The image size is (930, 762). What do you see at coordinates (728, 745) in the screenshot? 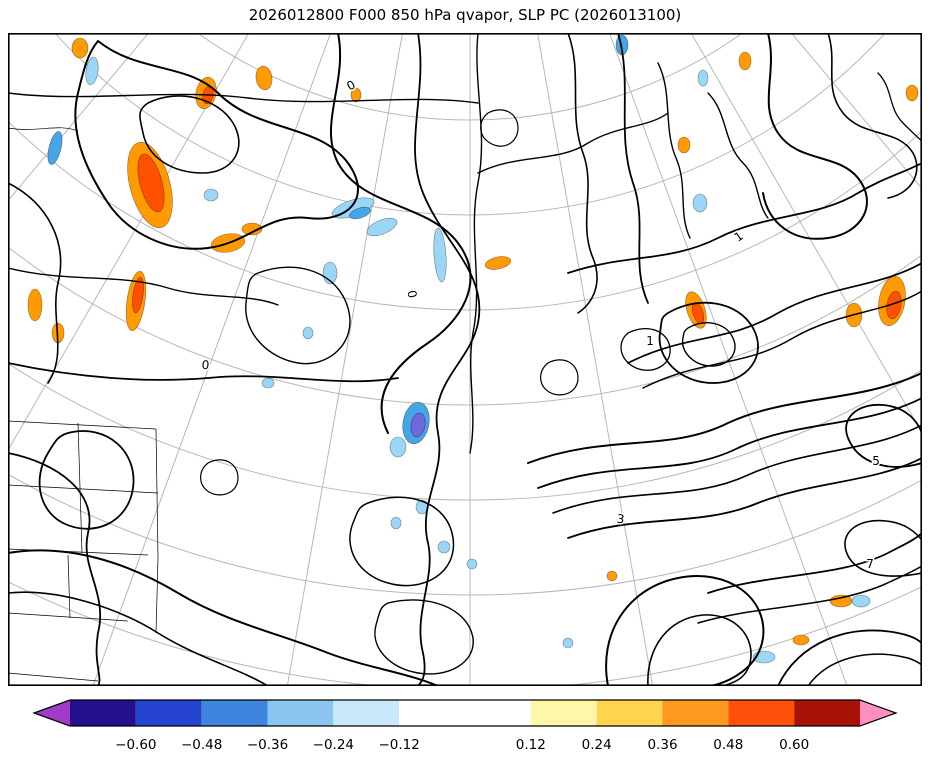
I see `colorbar-tick-label: 0.48` at bounding box center [728, 745].